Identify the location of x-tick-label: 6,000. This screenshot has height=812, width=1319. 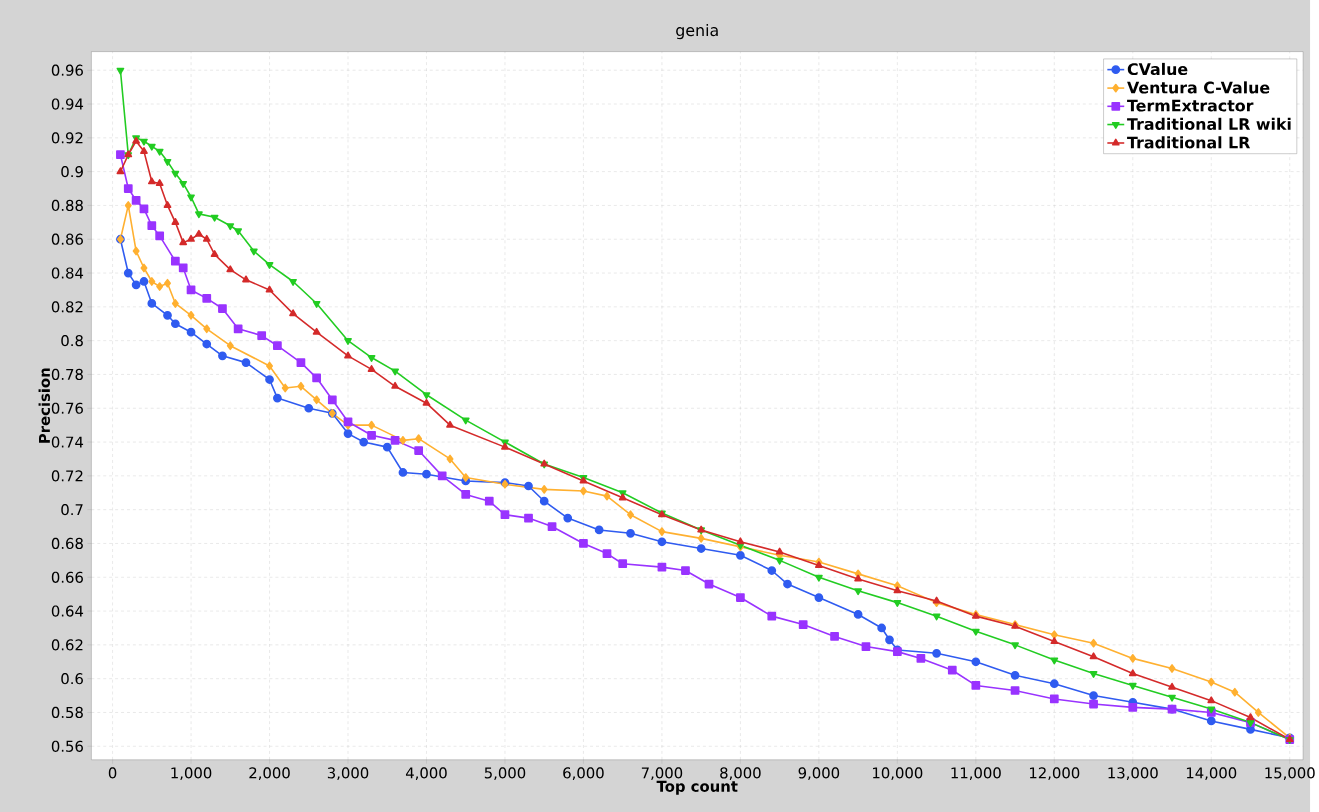
(583, 773).